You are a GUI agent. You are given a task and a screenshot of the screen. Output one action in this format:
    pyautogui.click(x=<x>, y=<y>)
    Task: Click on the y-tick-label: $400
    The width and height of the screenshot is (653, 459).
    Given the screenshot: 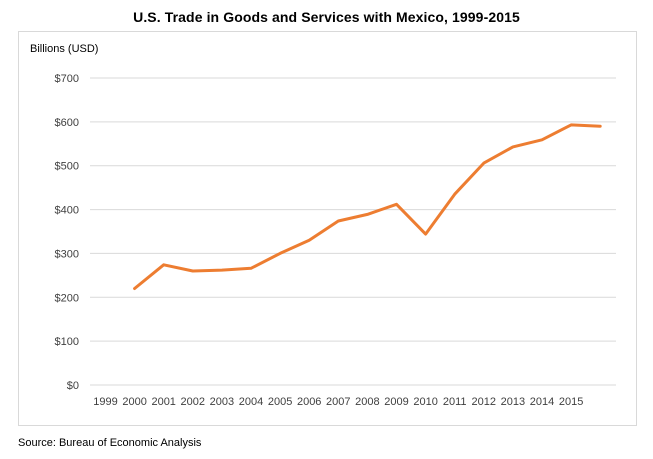 What is the action you would take?
    pyautogui.click(x=67, y=211)
    